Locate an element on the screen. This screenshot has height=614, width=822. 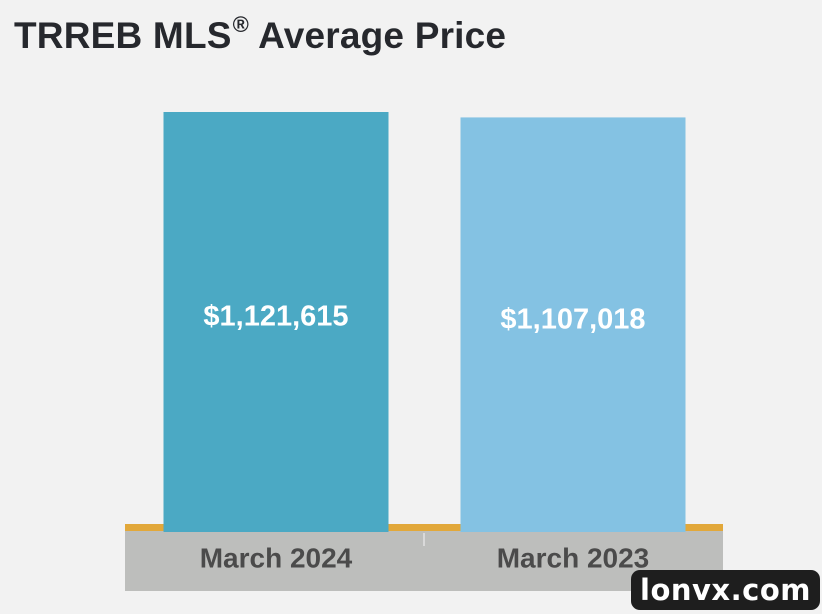
chart-title: TRREB MLS® Average Price is located at coordinates (260, 34).